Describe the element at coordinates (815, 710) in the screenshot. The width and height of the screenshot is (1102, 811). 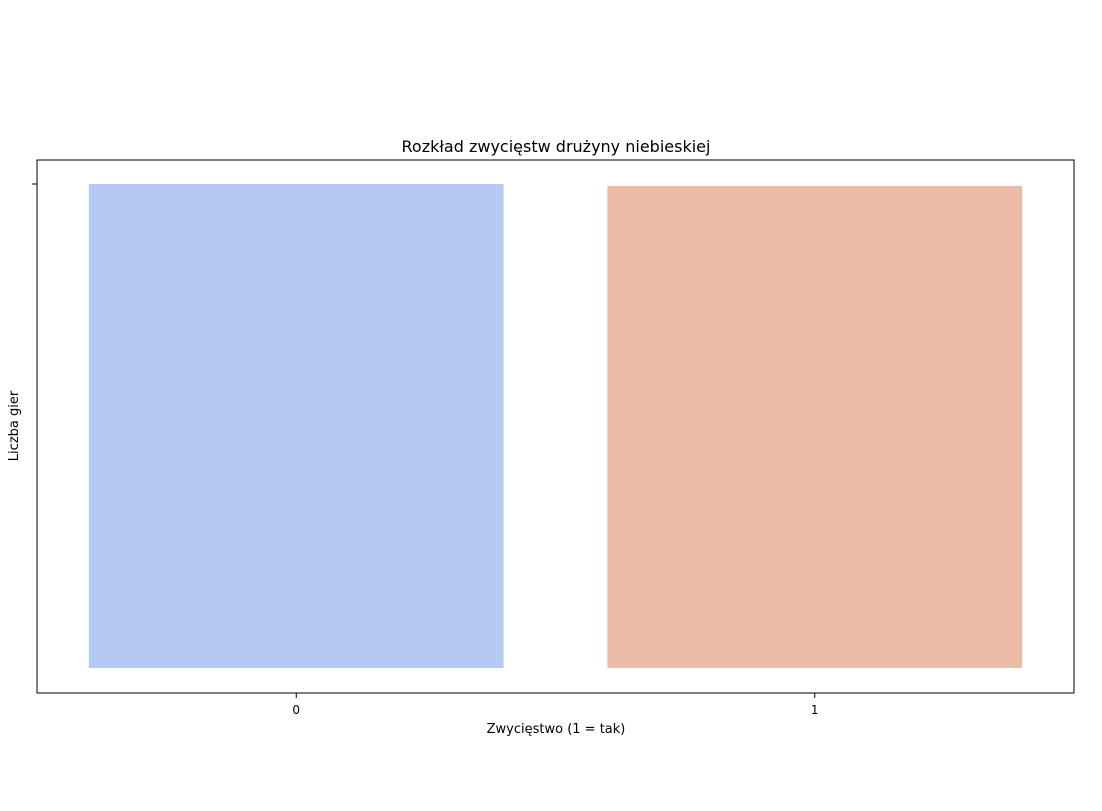
I see `x-tick-label: 1` at that location.